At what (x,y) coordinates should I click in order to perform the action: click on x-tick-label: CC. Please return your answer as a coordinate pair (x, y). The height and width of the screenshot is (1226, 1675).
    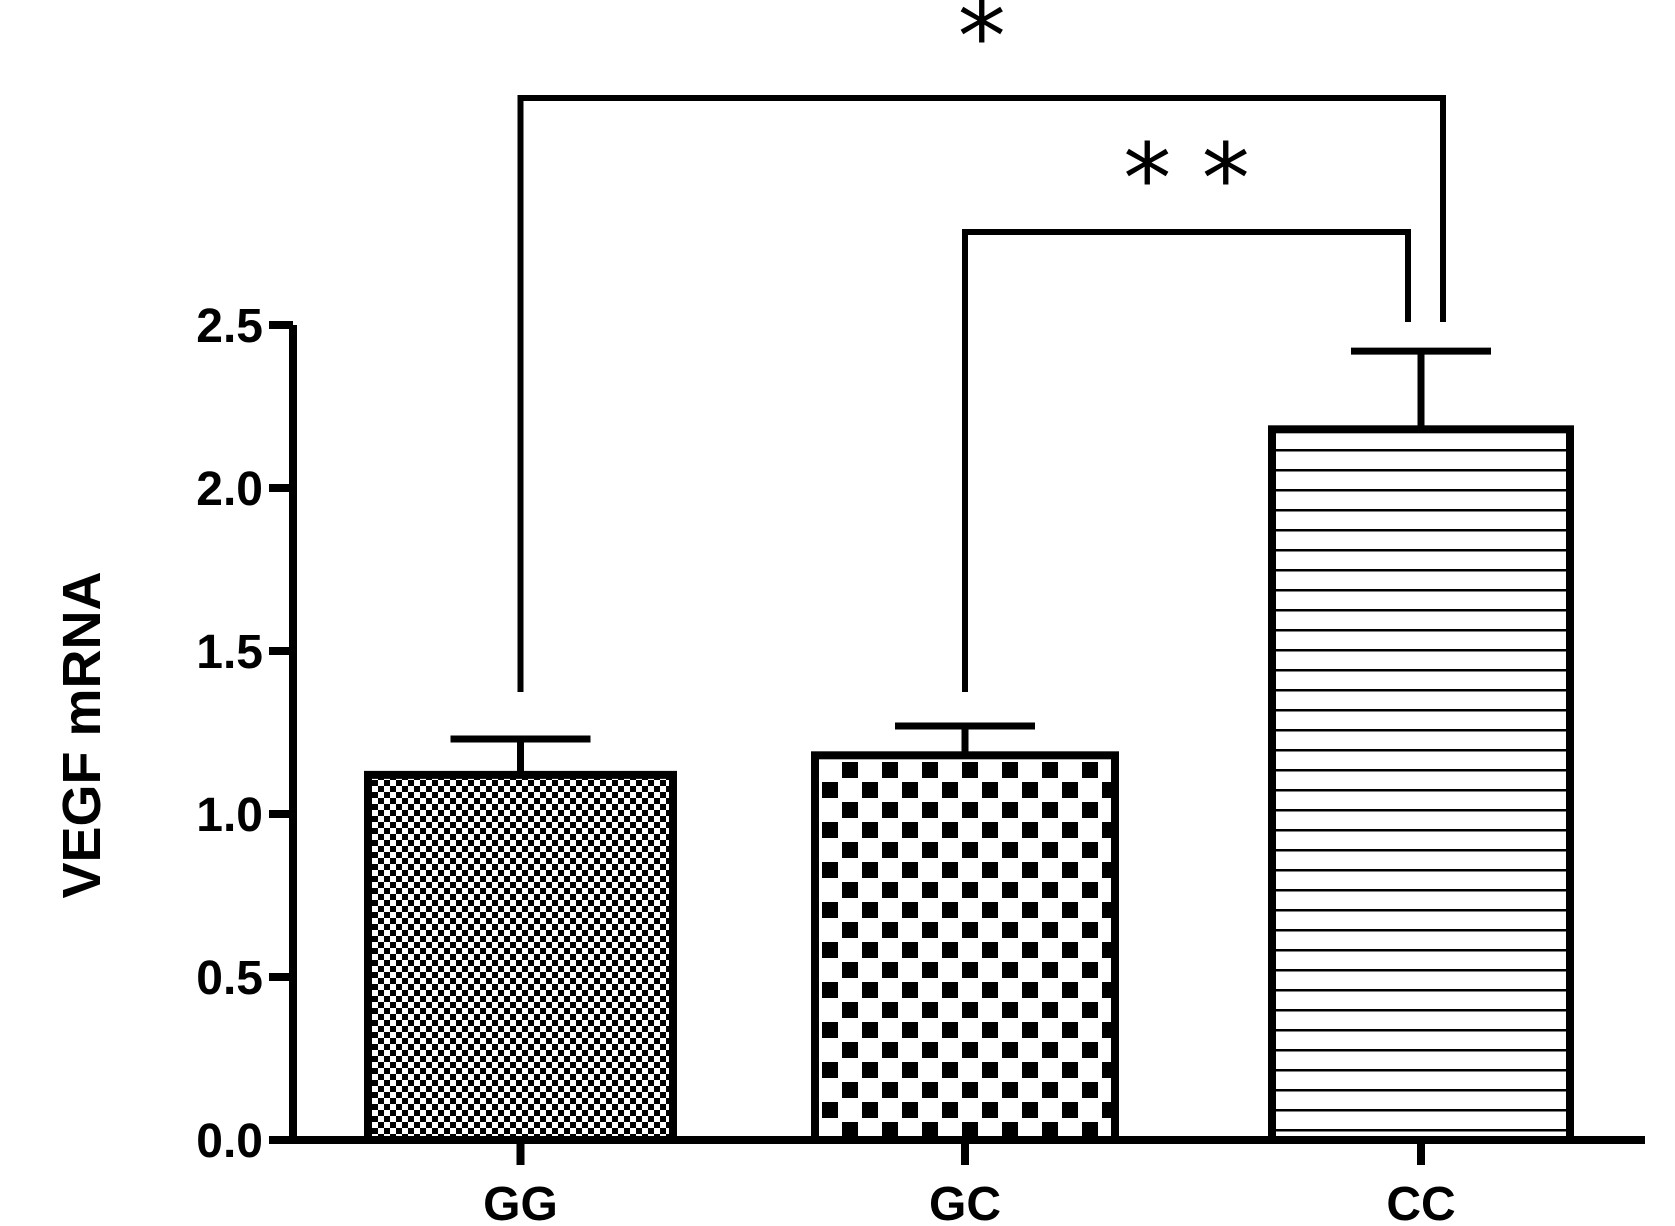
    Looking at the image, I should click on (1420, 1202).